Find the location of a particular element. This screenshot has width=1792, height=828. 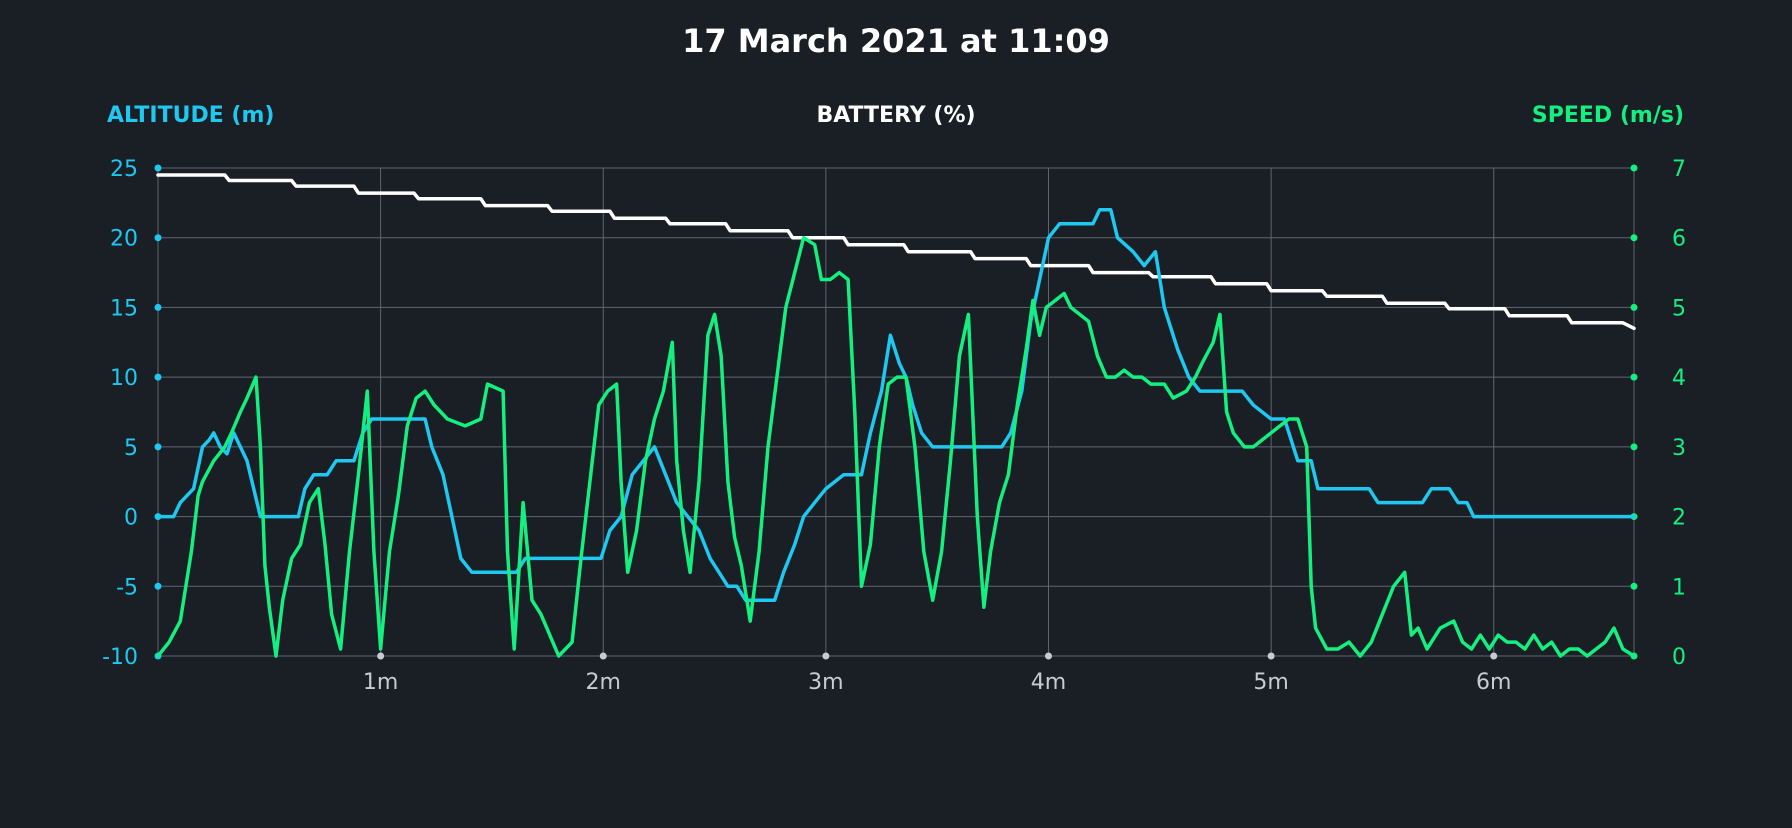

chart-title: 17 March 2021 at 11:09 is located at coordinates (896, 41).